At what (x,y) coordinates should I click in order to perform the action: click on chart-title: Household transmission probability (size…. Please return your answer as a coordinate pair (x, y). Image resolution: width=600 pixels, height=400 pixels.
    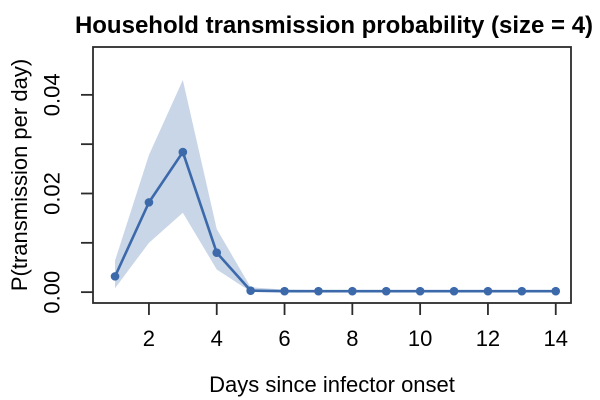
    Looking at the image, I should click on (334, 25).